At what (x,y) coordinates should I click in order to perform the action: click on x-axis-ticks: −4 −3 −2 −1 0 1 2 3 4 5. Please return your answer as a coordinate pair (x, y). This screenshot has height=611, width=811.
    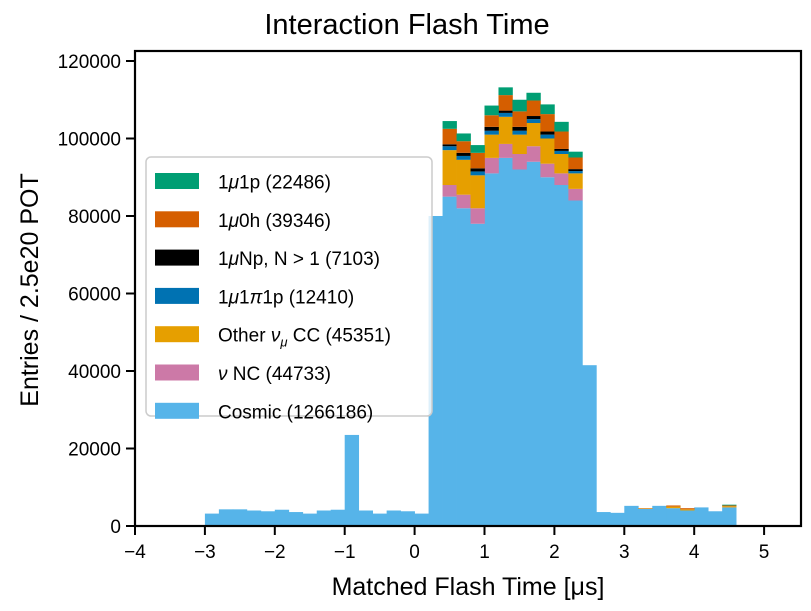
    Looking at the image, I should click on (446, 544).